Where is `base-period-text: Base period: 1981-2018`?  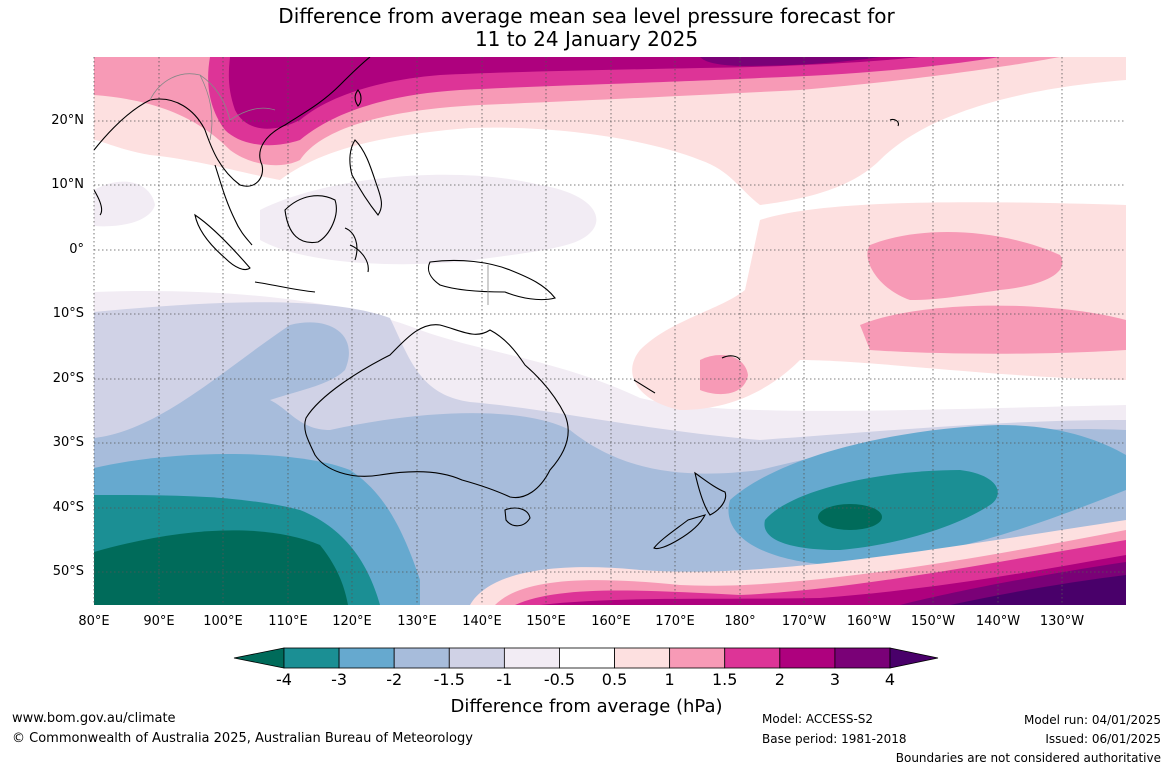
base-period-text: Base period: 1981-2018 is located at coordinates (834, 739).